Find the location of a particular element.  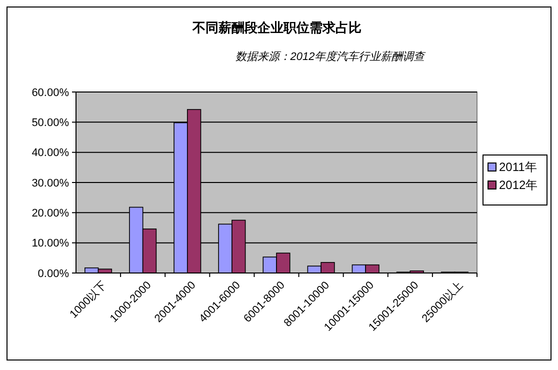

legend-label: 2011年 is located at coordinates (518, 167).